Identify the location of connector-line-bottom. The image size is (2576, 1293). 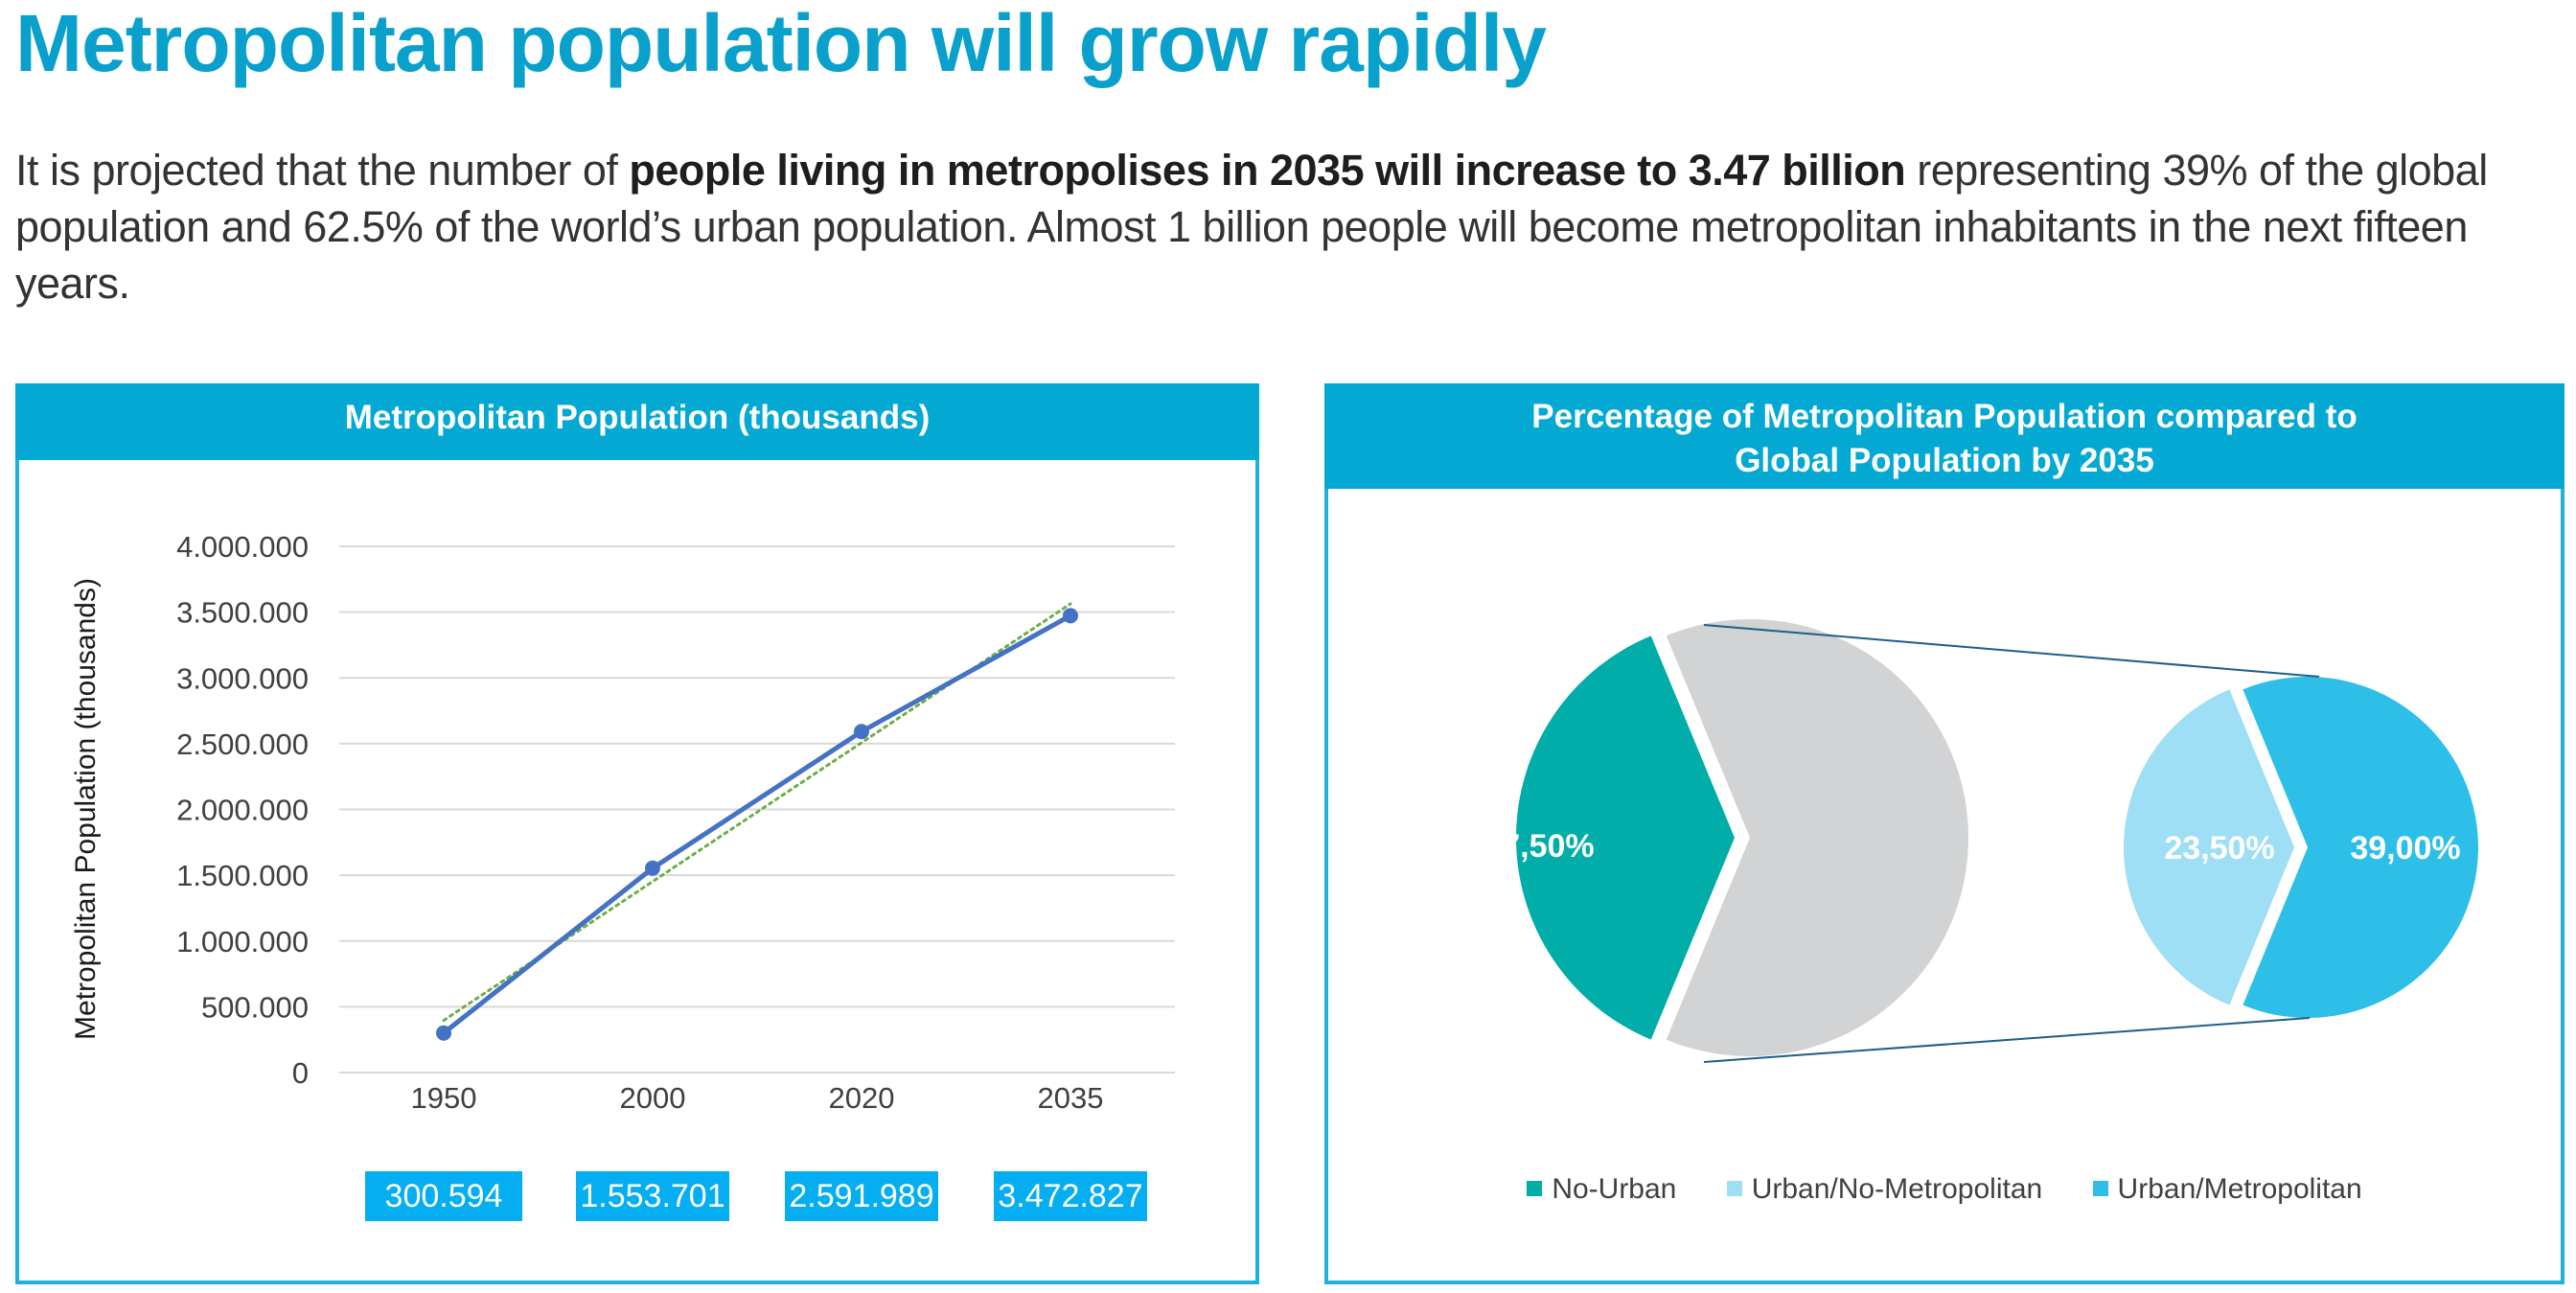
(2007, 1040).